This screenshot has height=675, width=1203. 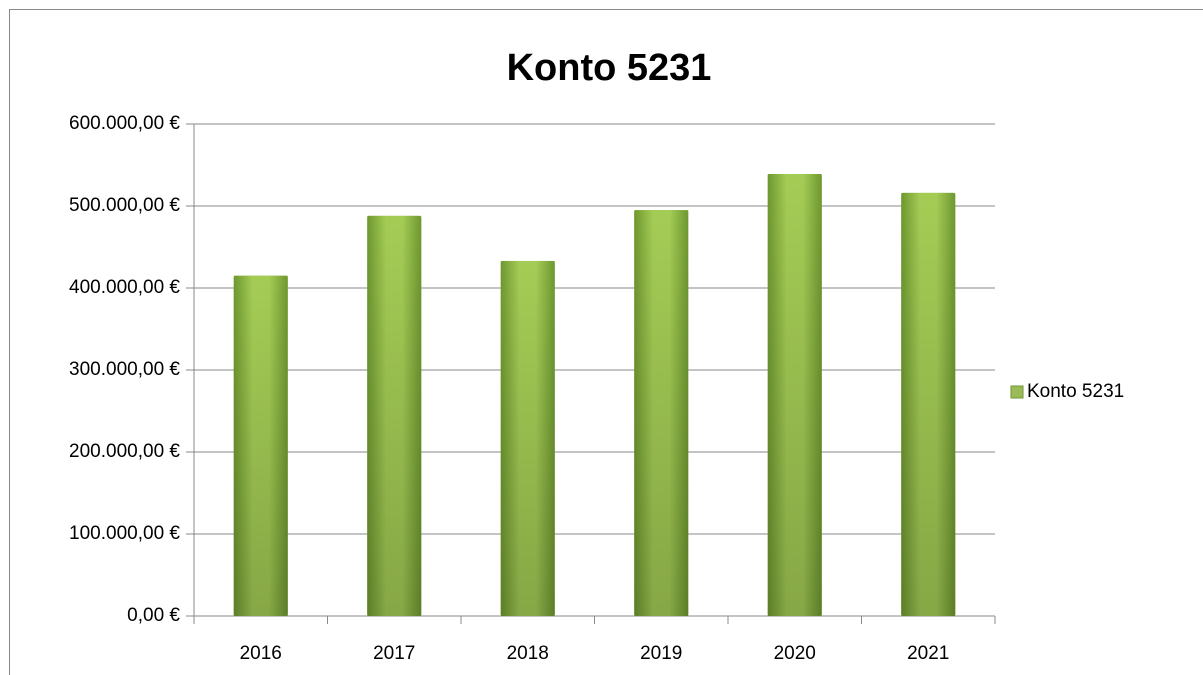 I want to click on y-tick-label: 200.000,00 €, so click(x=124, y=451).